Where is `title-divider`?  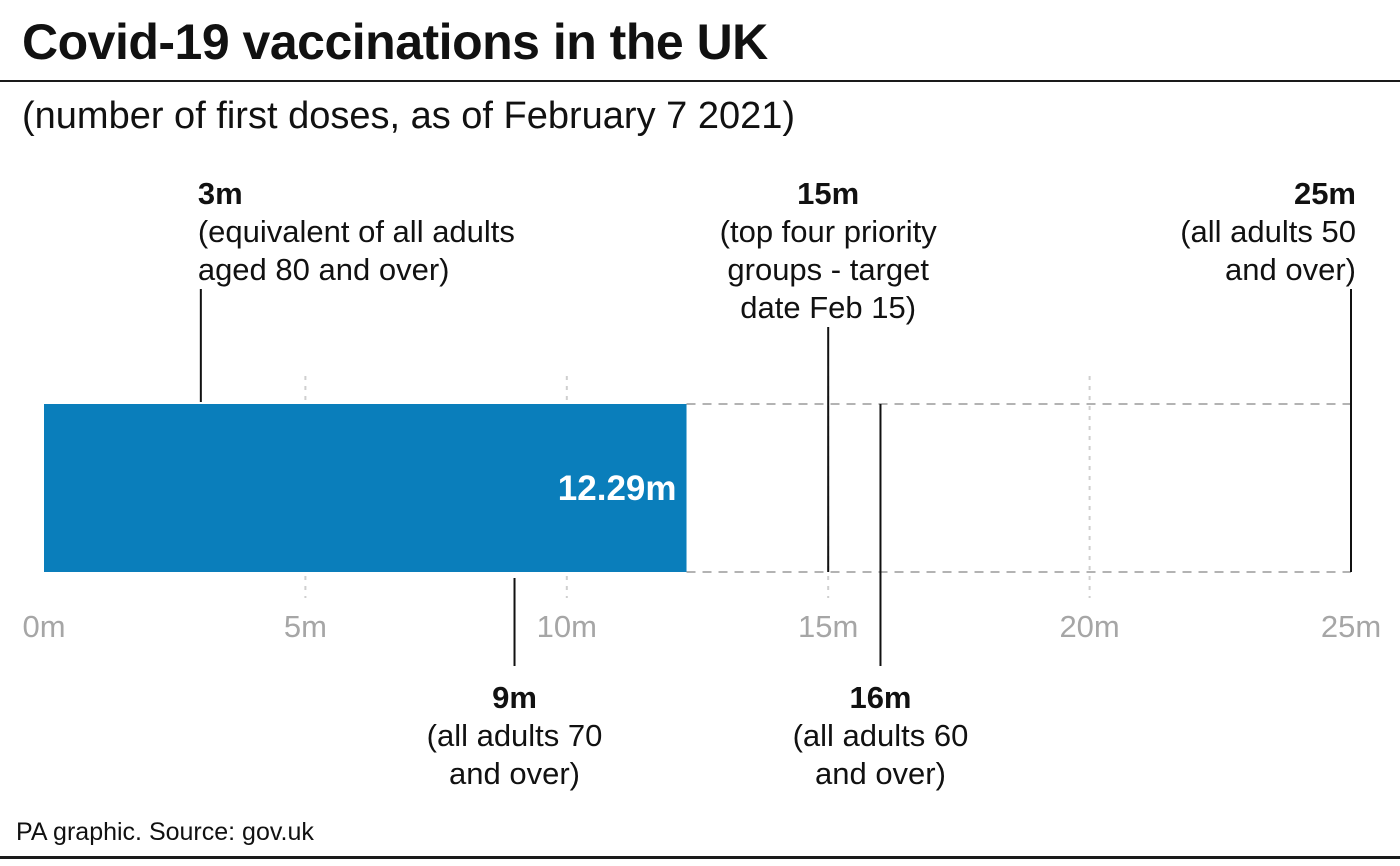
title-divider is located at coordinates (700, 81).